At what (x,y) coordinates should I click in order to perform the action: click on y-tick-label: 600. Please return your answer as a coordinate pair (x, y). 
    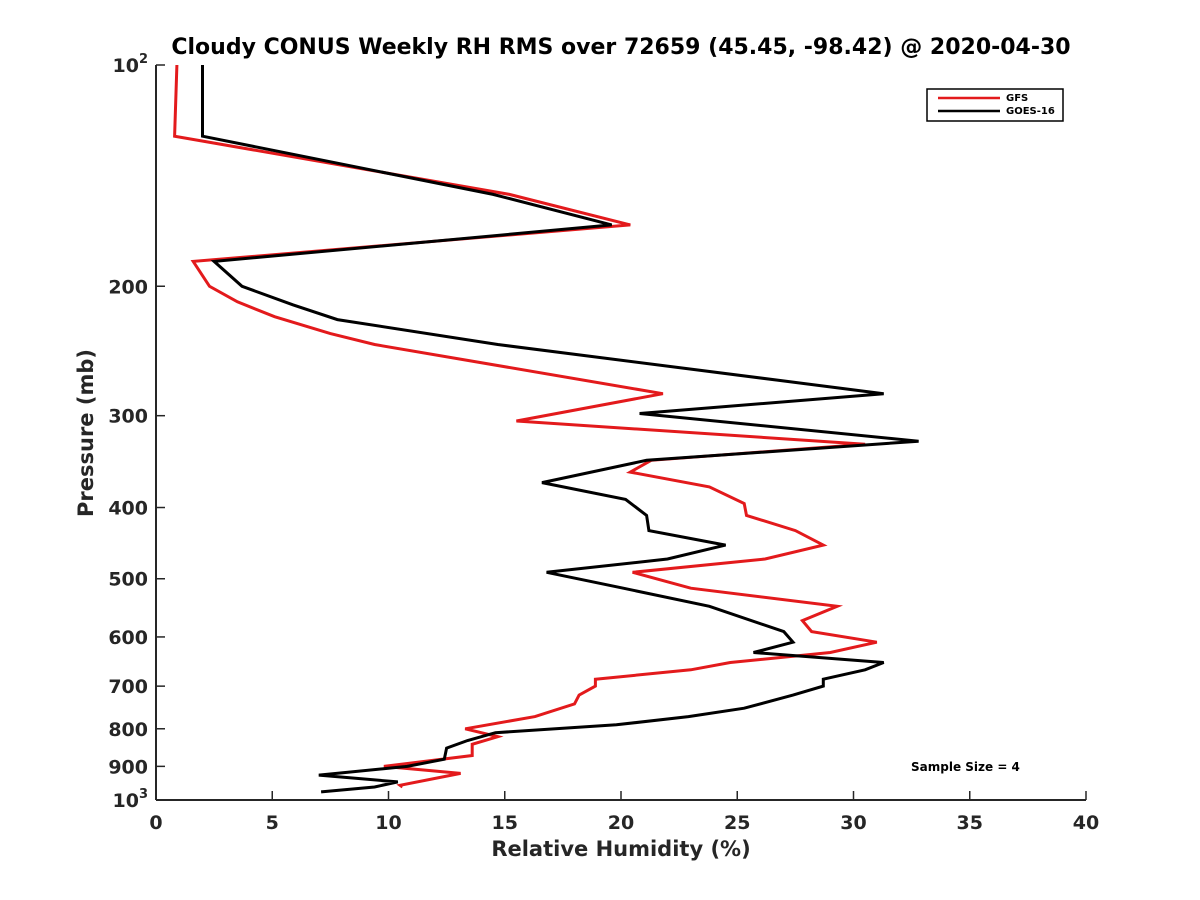
    Looking at the image, I should click on (128, 638).